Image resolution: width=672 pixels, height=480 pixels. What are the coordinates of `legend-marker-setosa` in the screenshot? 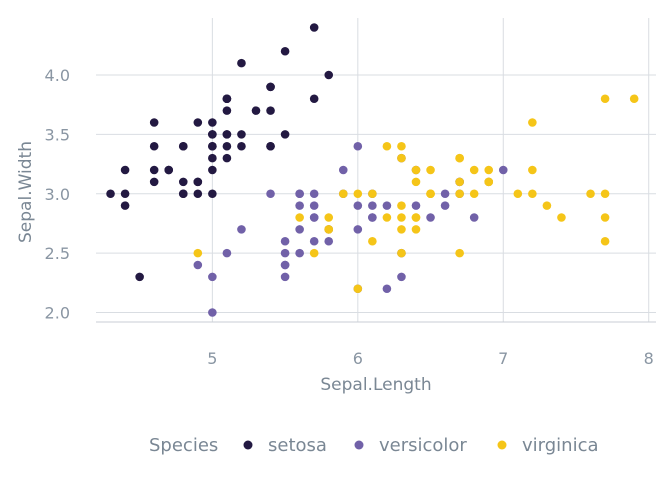 It's located at (248, 445).